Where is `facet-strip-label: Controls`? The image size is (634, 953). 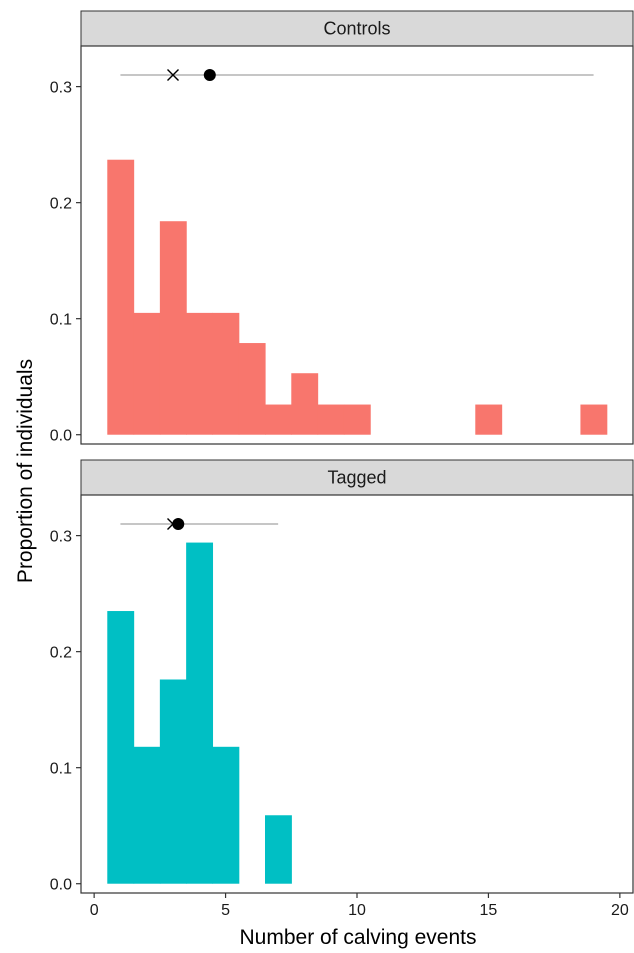
facet-strip-label: Controls is located at coordinates (356, 29).